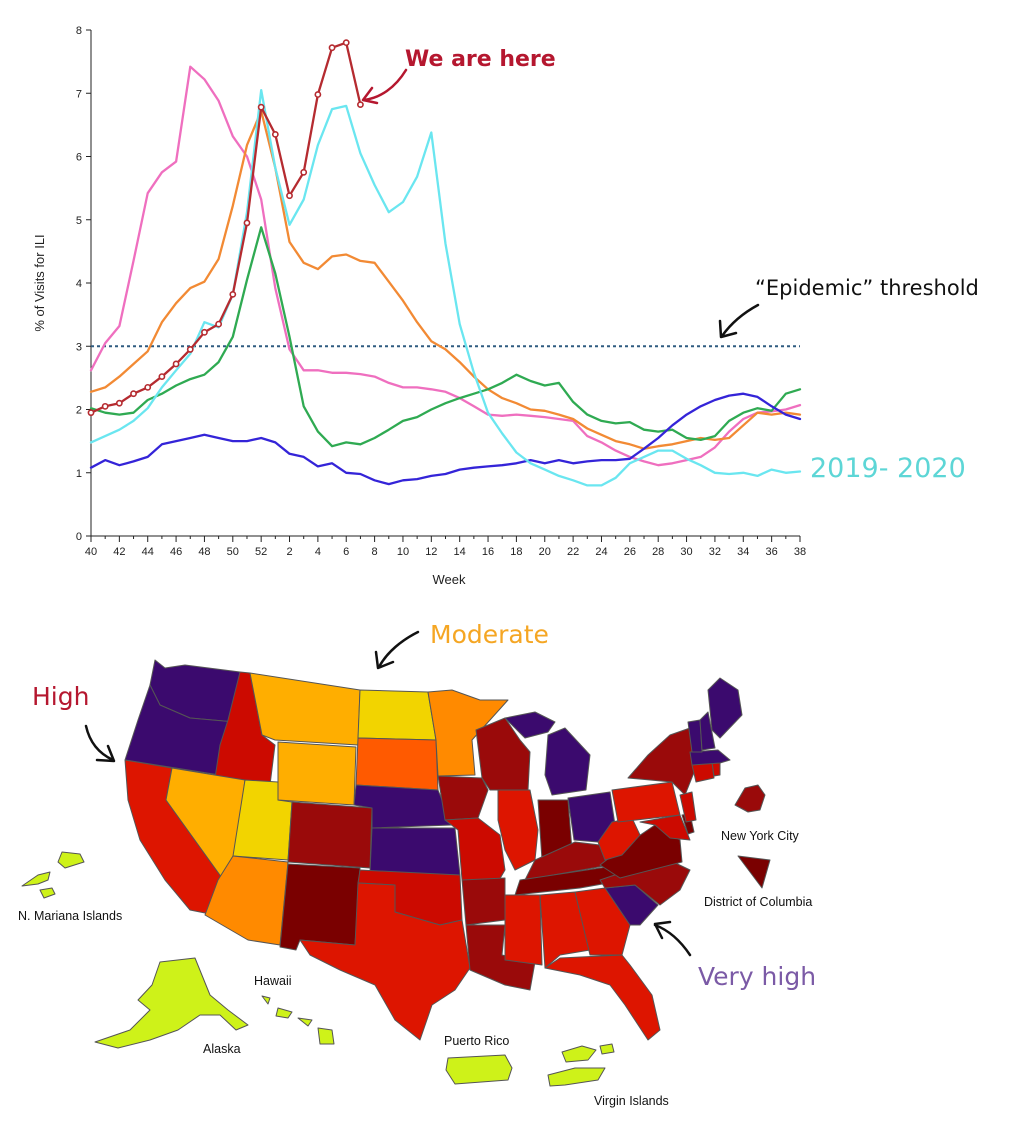 The width and height of the screenshot is (1010, 1134). What do you see at coordinates (91, 552) in the screenshot?
I see `x-tick-label: 40` at bounding box center [91, 552].